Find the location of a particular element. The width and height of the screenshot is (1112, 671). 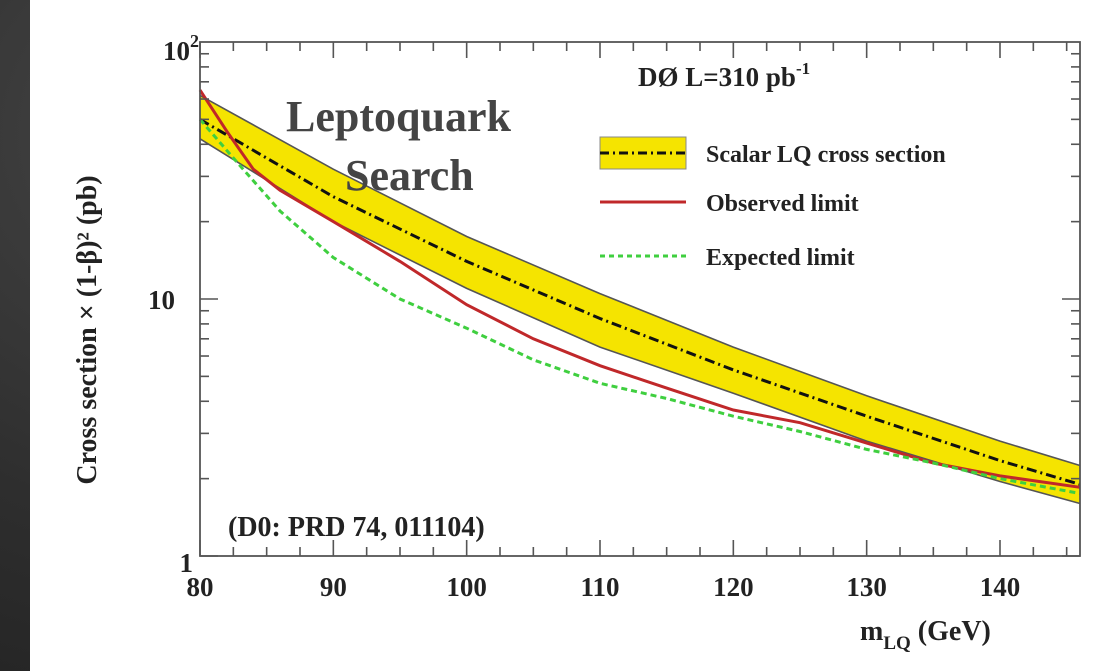

x-axis-title-unit: (GeV) is located at coordinates (951, 631).